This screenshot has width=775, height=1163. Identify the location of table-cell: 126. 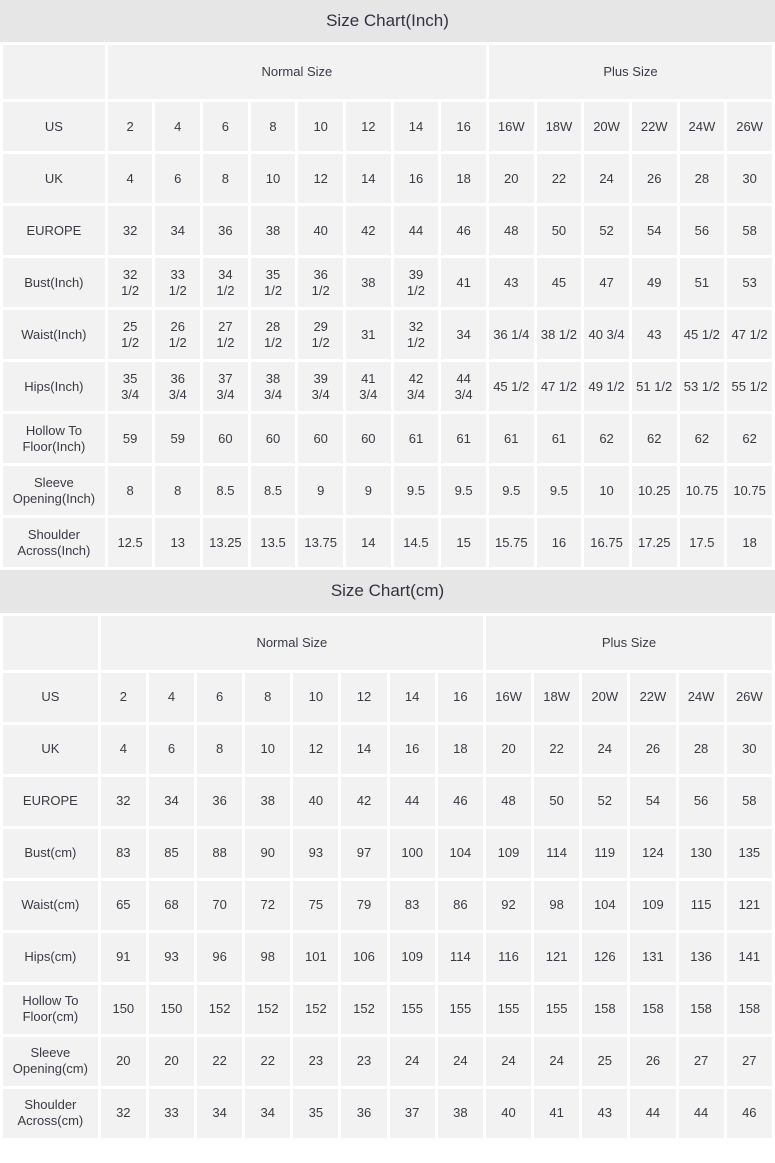
(605, 957).